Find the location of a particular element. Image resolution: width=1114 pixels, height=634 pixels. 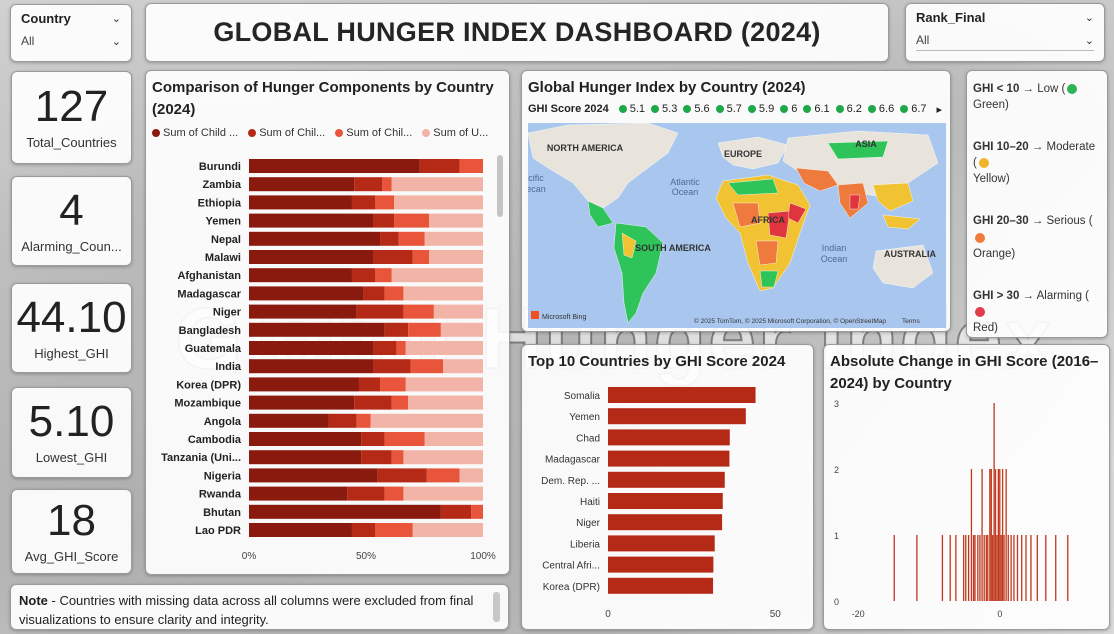

country-slicer-value: All is located at coordinates (28, 41).